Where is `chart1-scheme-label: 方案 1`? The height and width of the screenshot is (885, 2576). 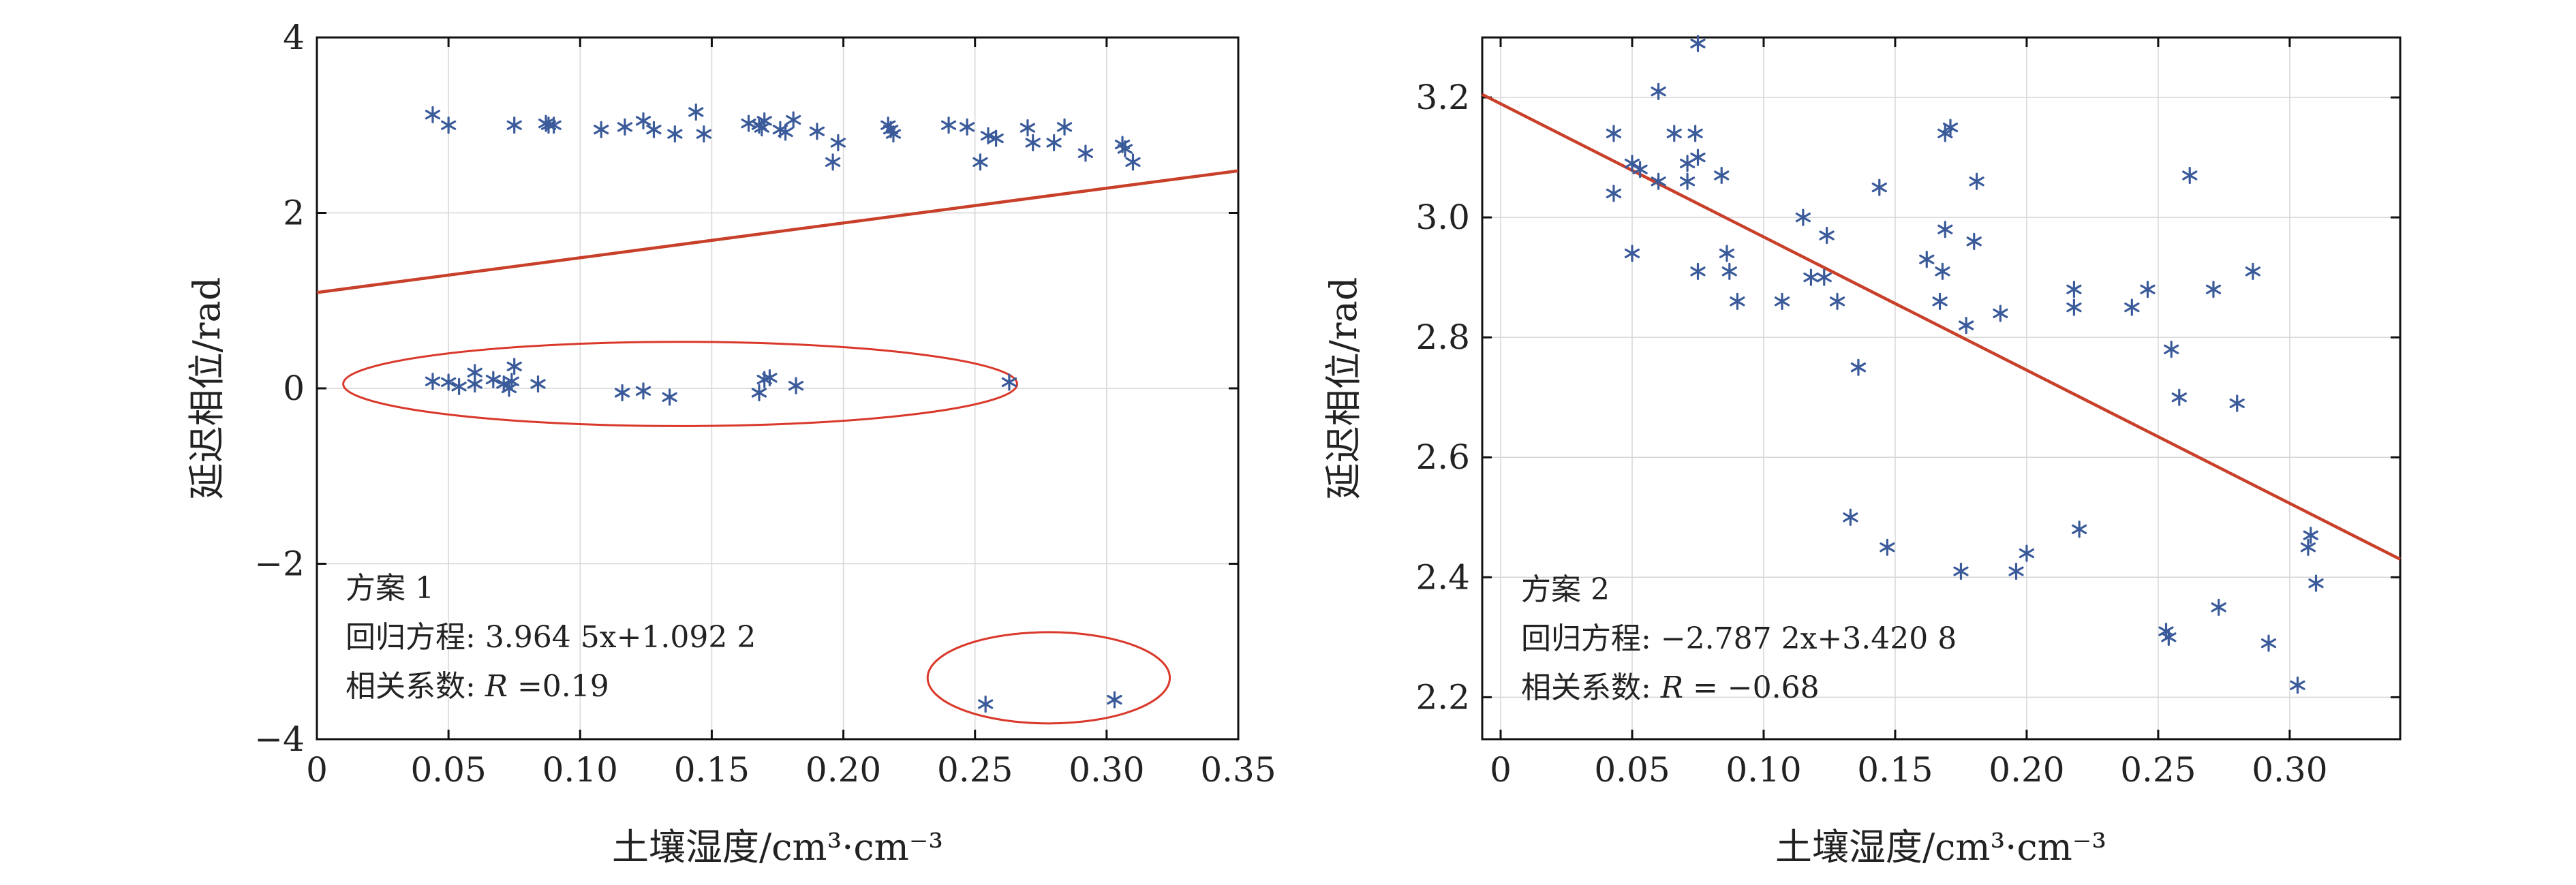 chart1-scheme-label: 方案 1 is located at coordinates (390, 588).